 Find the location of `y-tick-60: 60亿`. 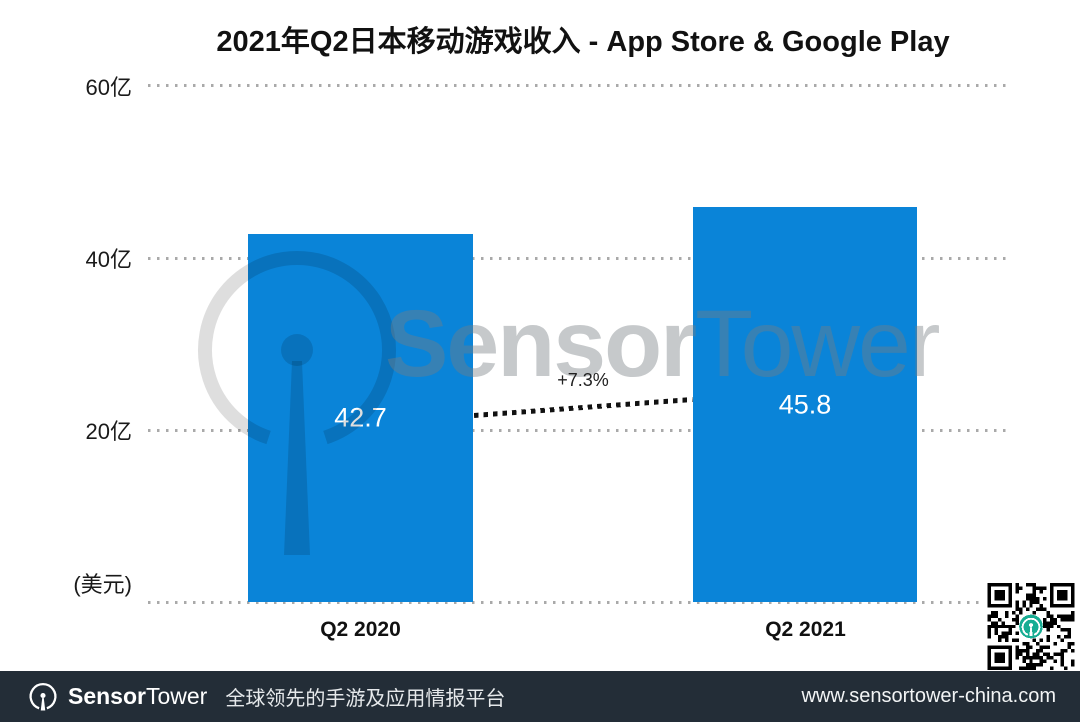

y-tick-60: 60亿 is located at coordinates (108, 87).